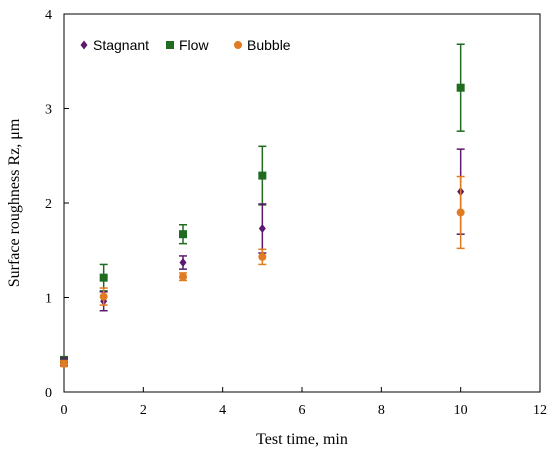 This screenshot has height=453, width=550. I want to click on x-tick-label: 6, so click(302, 410).